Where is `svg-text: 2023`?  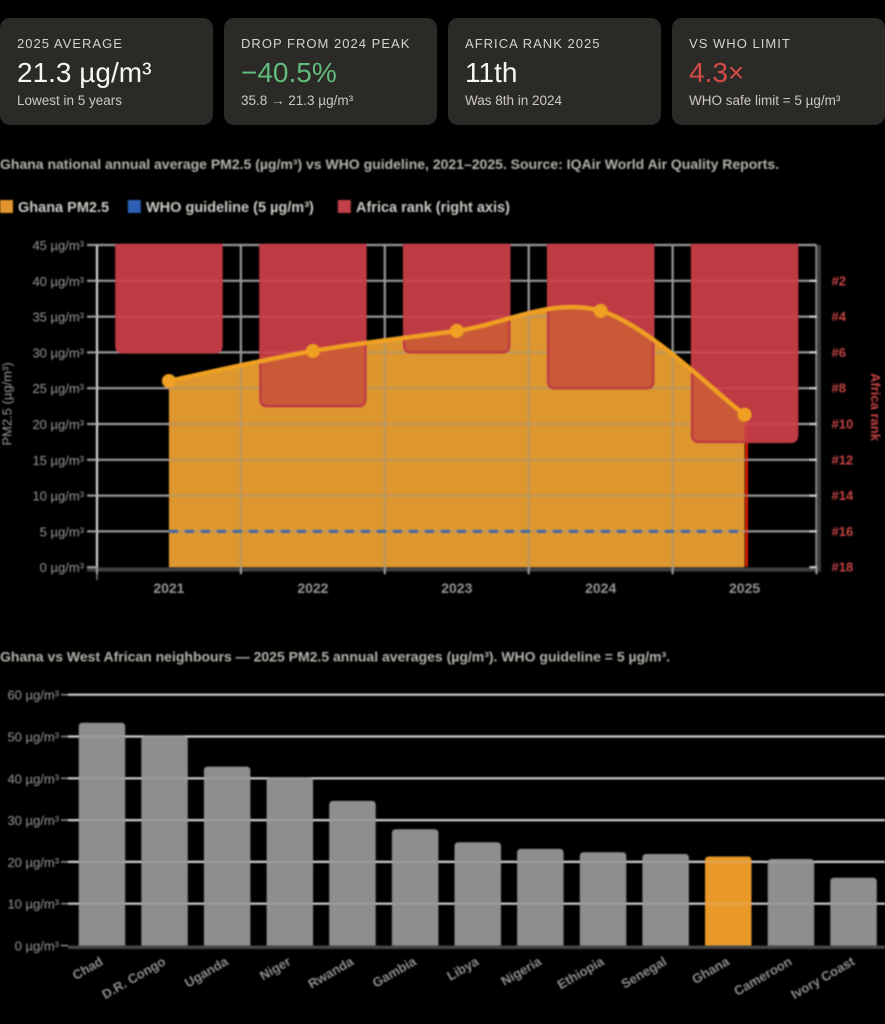 svg-text: 2023 is located at coordinates (456, 588).